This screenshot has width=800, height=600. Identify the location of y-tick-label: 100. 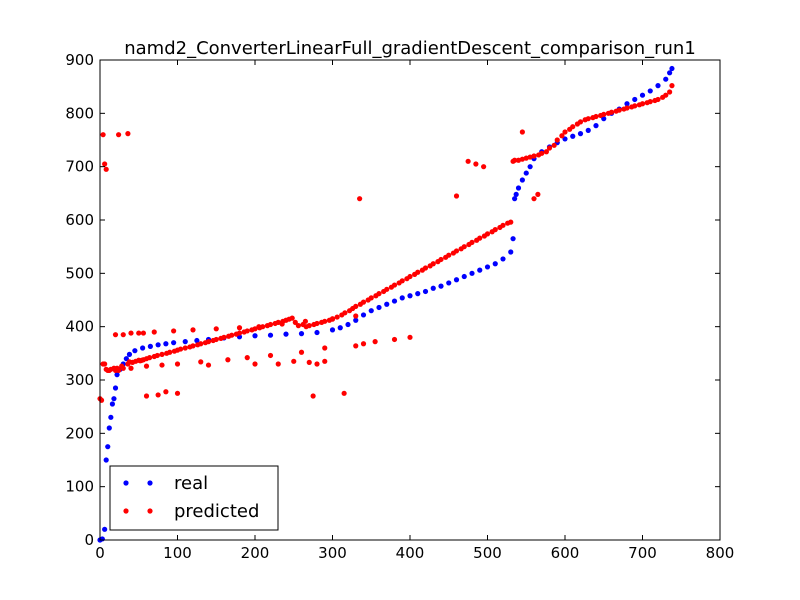
(79, 487).